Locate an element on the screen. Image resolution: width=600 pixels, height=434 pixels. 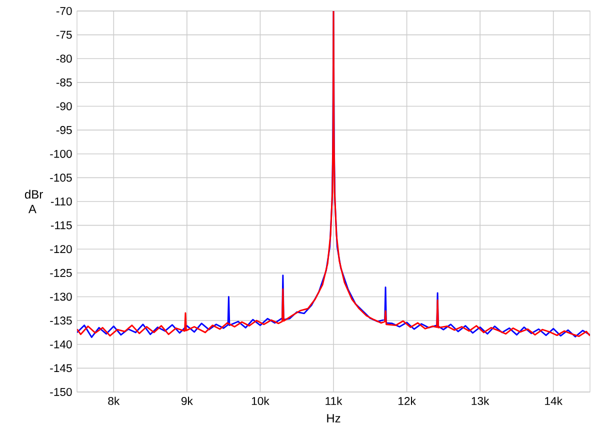
x-tick-label: 9k is located at coordinates (187, 401).